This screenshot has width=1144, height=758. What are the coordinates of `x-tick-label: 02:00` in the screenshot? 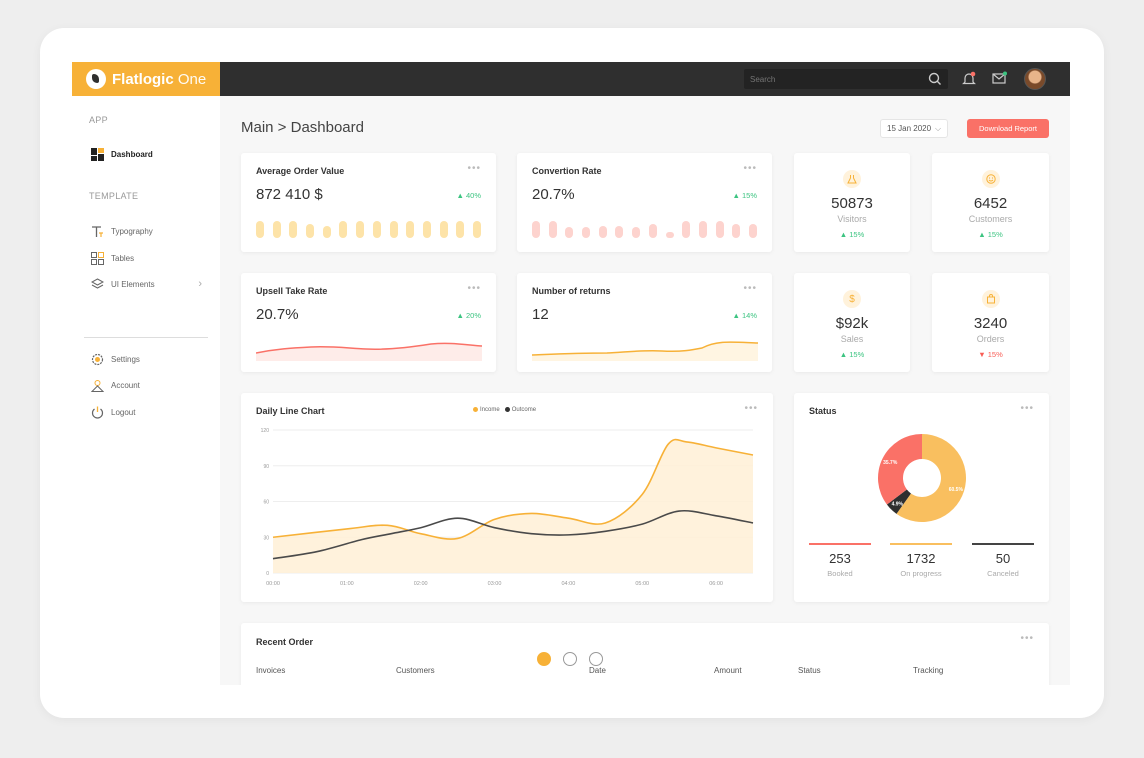 It's located at (421, 584).